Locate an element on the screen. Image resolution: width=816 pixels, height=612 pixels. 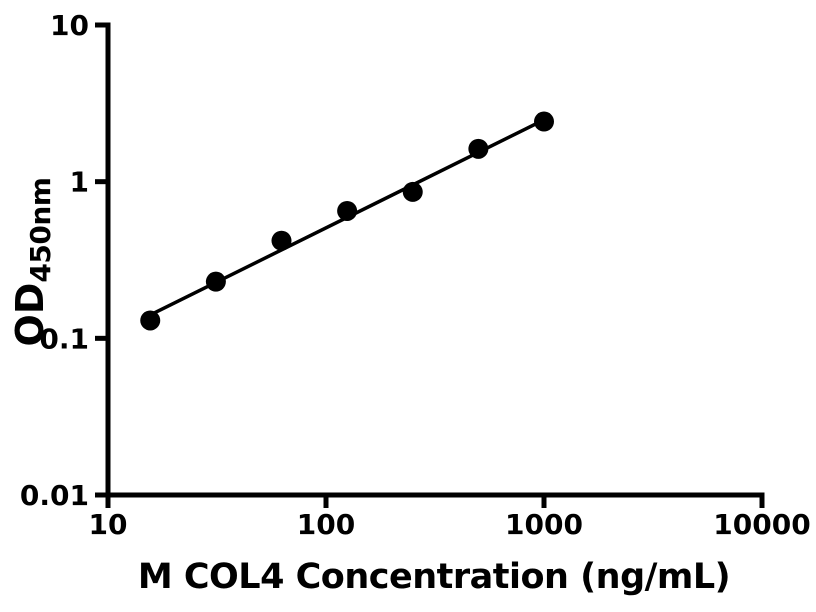
y-tick-label: 1 is located at coordinates (79, 182).